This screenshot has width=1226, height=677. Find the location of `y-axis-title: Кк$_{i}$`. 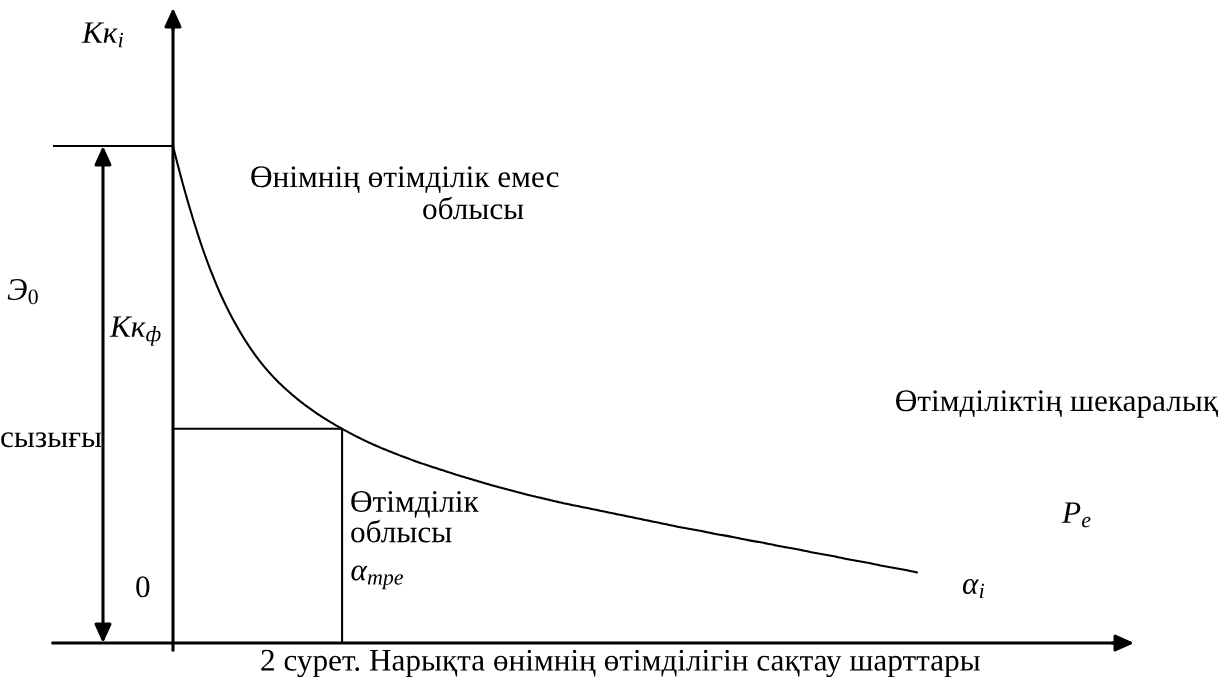

y-axis-title: Кк$_{i}$ is located at coordinates (102, 35).